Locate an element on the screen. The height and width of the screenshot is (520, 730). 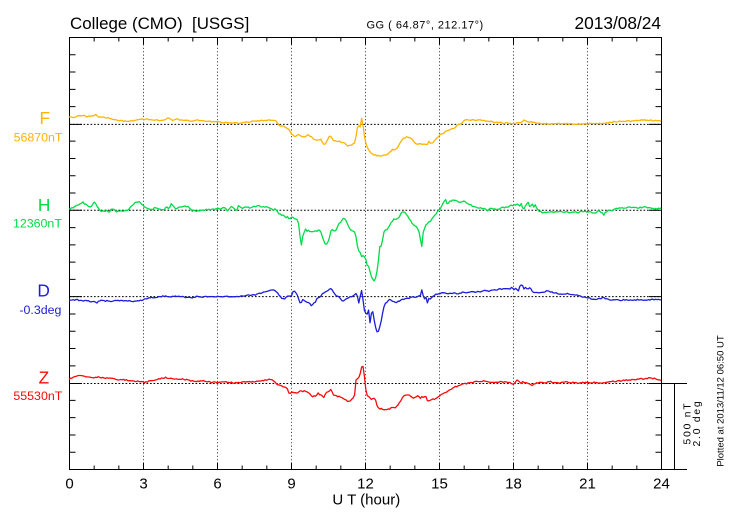
svg-text: -0.3deg is located at coordinates (40, 310).